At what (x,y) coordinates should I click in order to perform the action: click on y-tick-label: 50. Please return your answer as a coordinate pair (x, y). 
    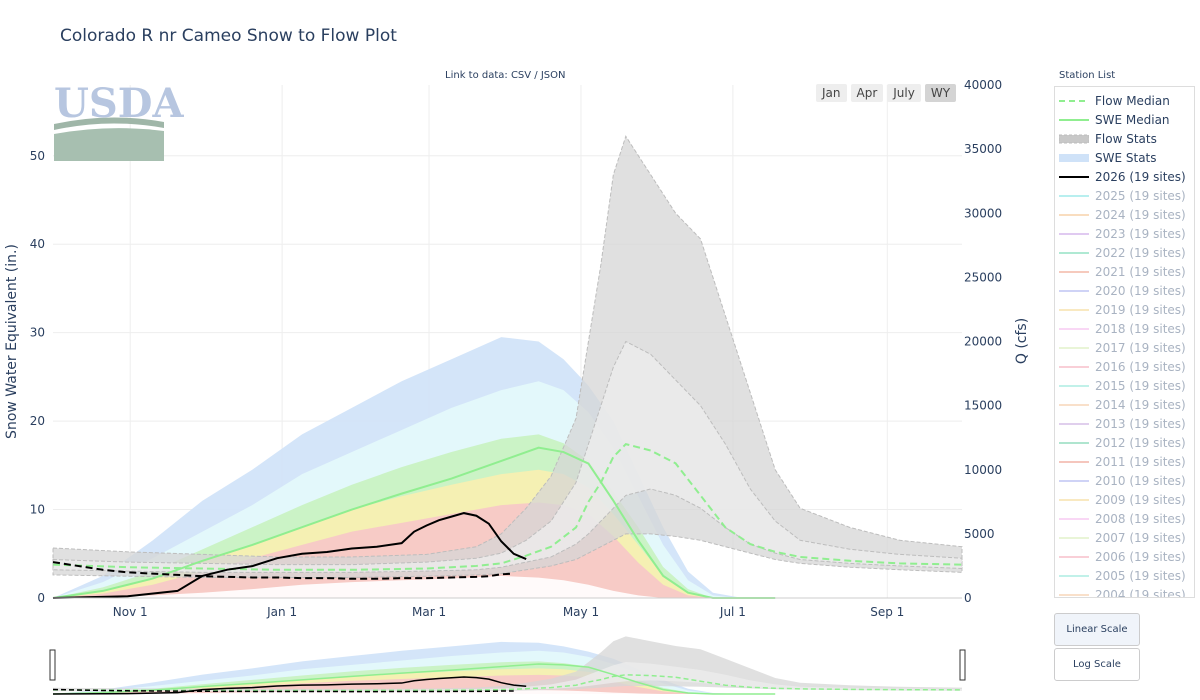
    Looking at the image, I should click on (37, 156).